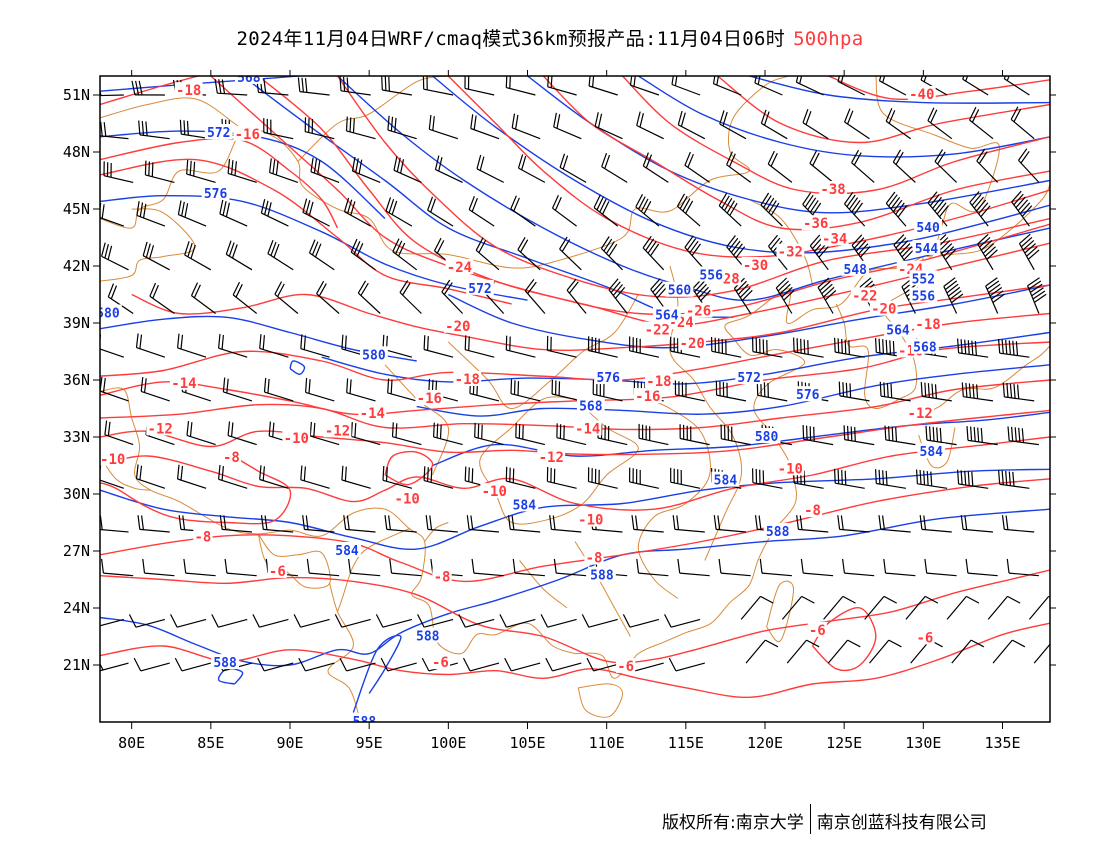 Image resolution: width=1100 pixels, height=850 pixels. I want to click on temperature-label: -8, so click(231, 458).